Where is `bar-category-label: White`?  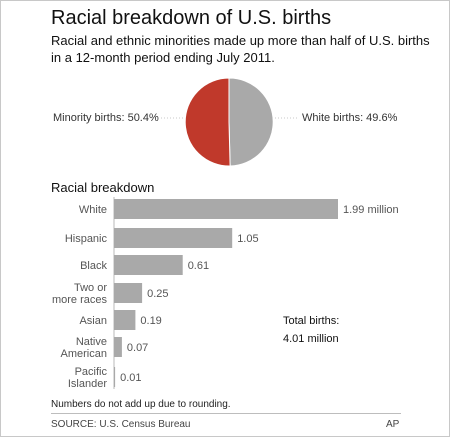 bar-category-label: White is located at coordinates (93, 210).